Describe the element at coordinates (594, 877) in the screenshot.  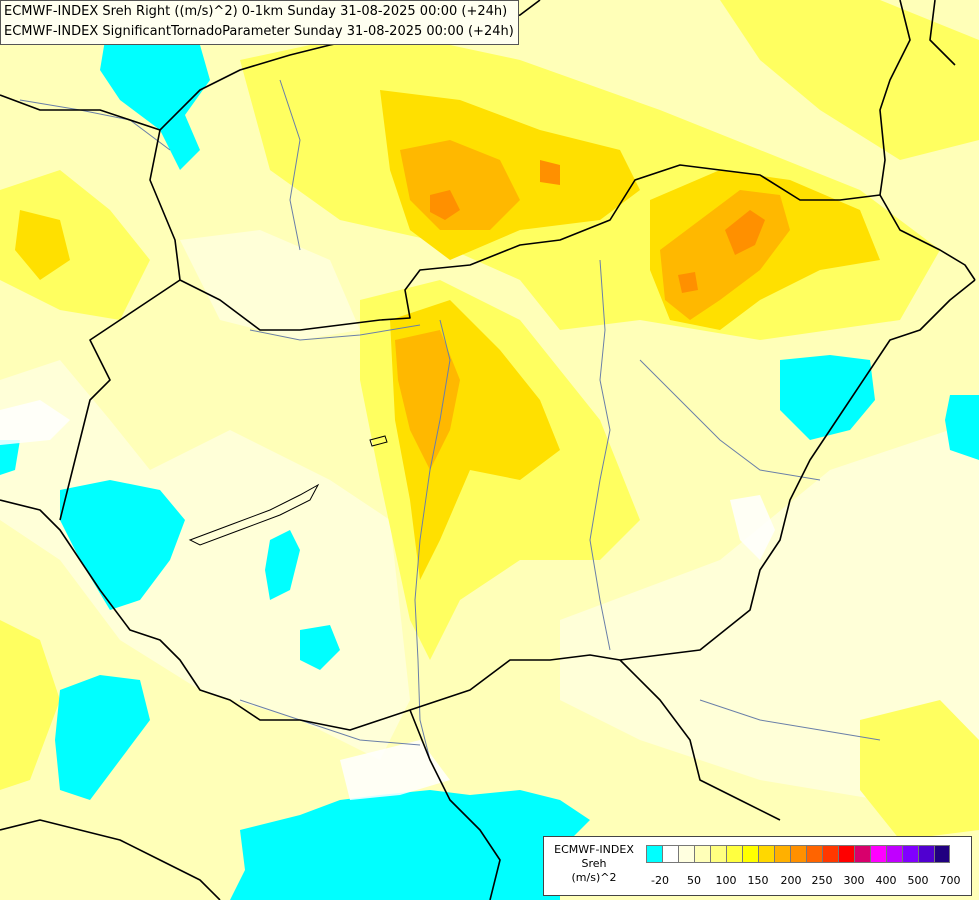
I see `legend-unit: (m/s)^2` at that location.